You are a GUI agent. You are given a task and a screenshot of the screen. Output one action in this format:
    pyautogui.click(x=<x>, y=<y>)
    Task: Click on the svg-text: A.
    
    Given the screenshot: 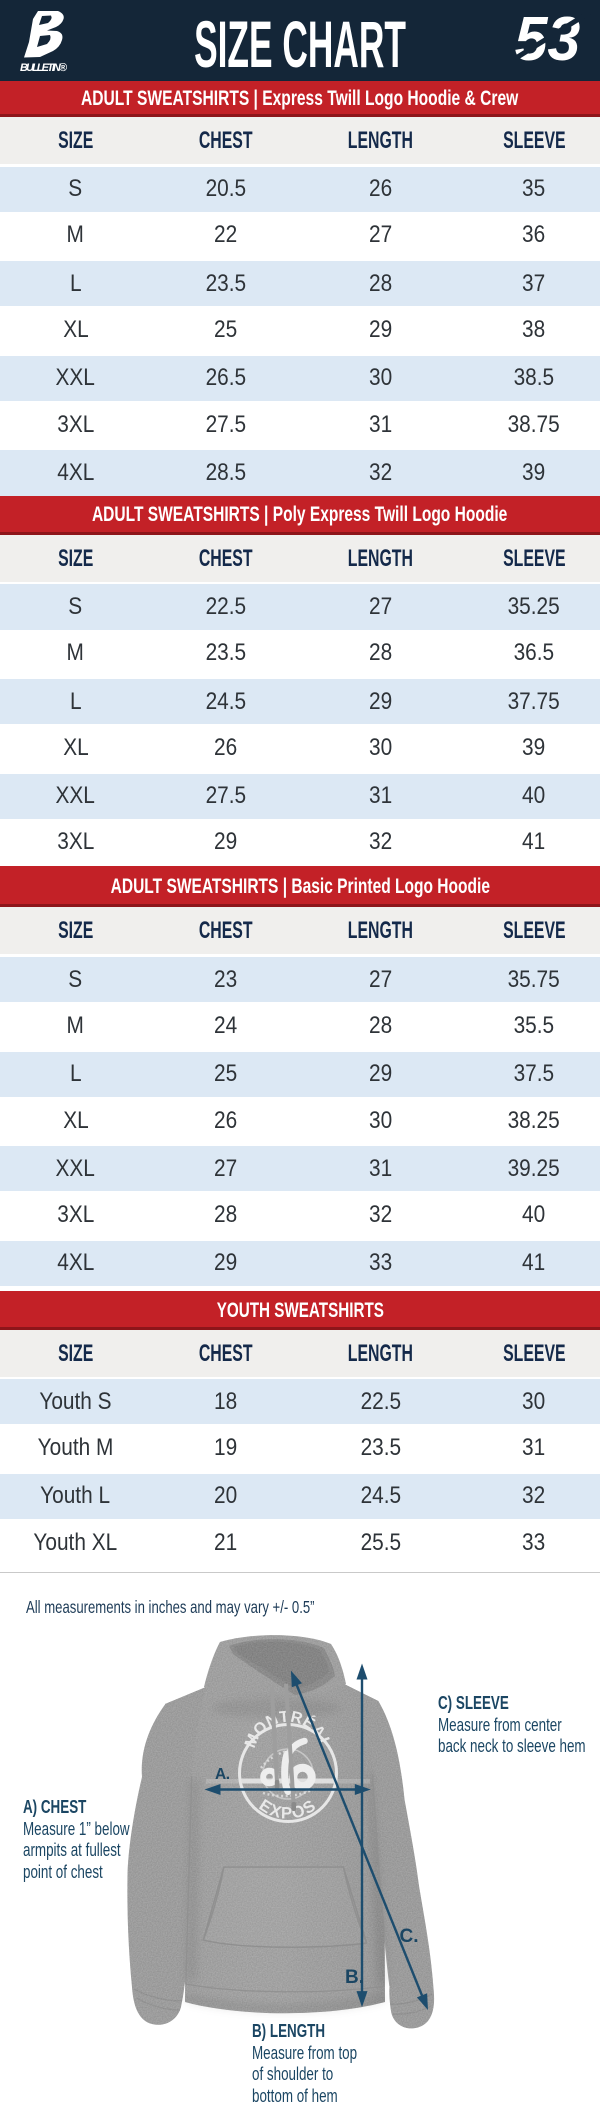 What is the action you would take?
    pyautogui.click(x=222, y=1774)
    